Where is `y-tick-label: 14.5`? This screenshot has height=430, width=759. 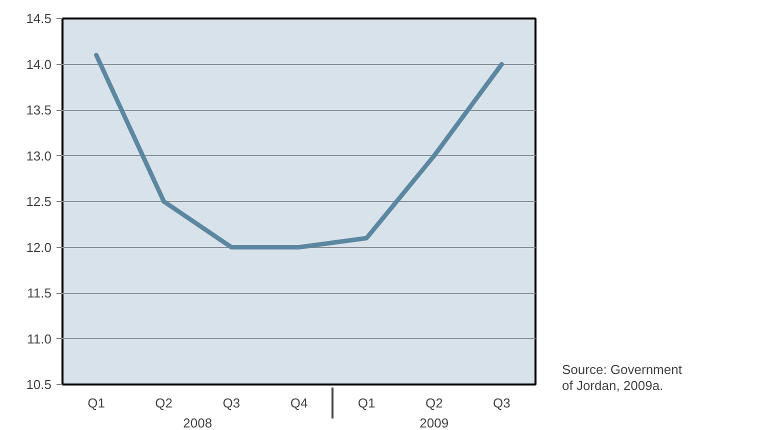
y-tick-label: 14.5 is located at coordinates (39, 18).